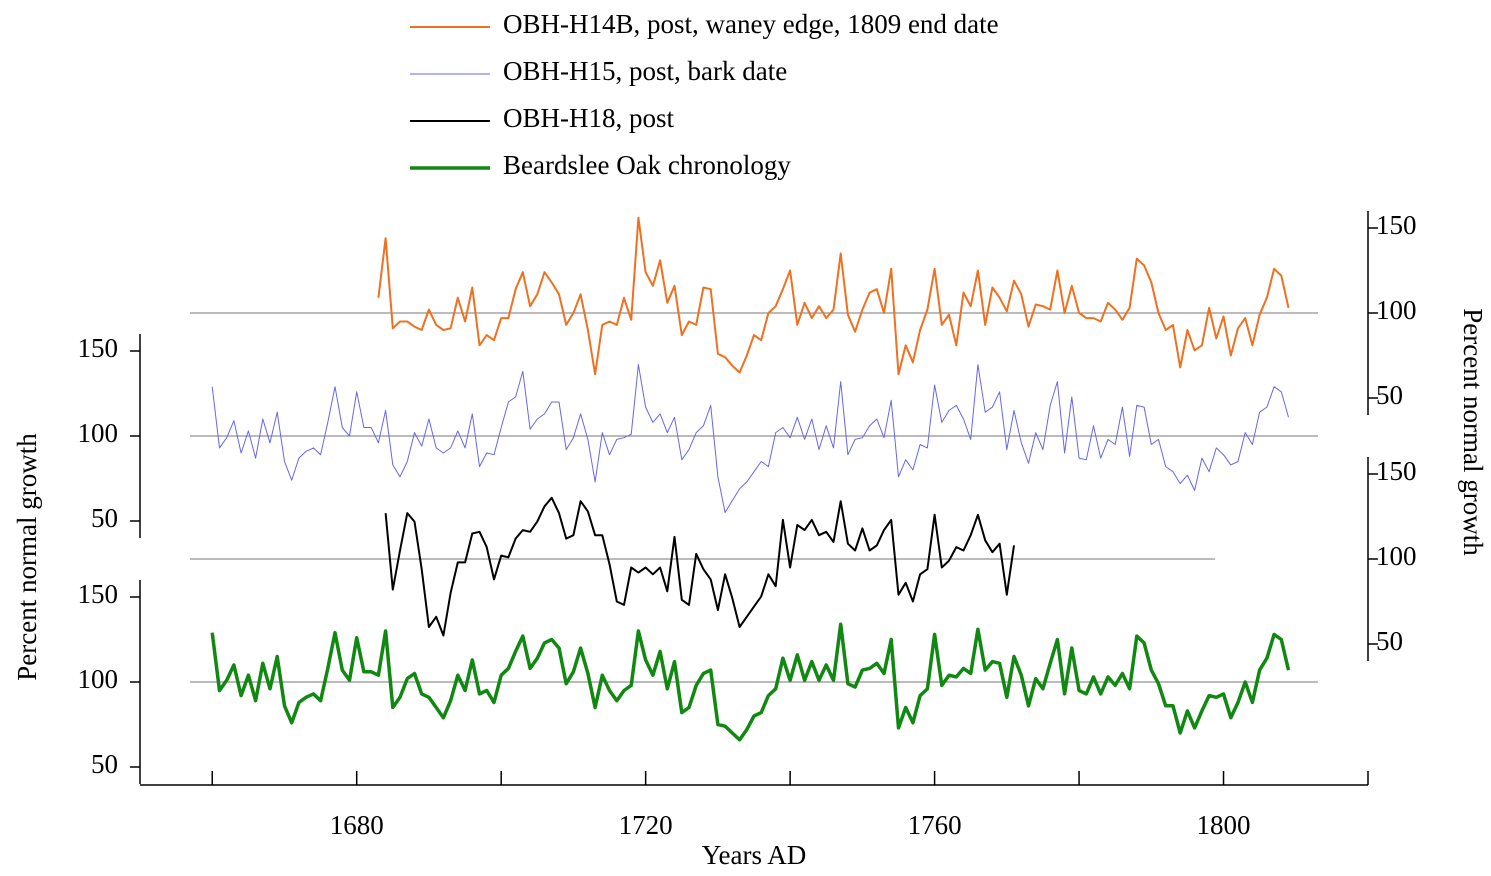 This screenshot has width=1491, height=876. I want to click on y2-axis-label: Percent normal growth, so click(1473, 432).